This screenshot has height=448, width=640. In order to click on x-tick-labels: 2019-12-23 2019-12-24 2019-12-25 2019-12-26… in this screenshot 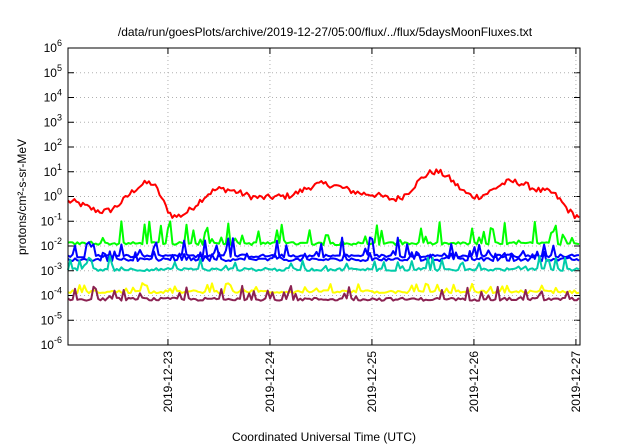, I will do `click(372, 382)`.